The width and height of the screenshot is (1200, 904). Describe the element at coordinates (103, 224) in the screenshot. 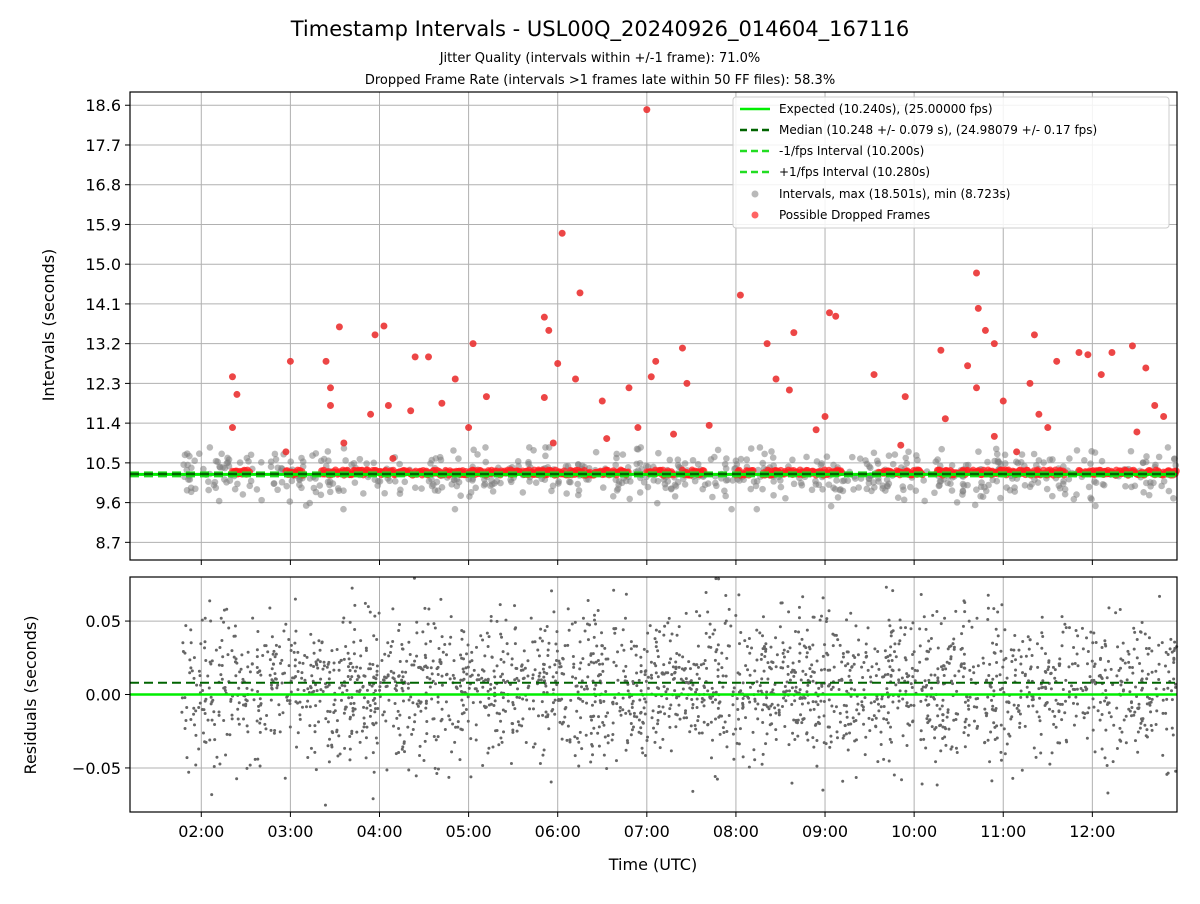

I see `top-ytick-label: 15.9` at that location.